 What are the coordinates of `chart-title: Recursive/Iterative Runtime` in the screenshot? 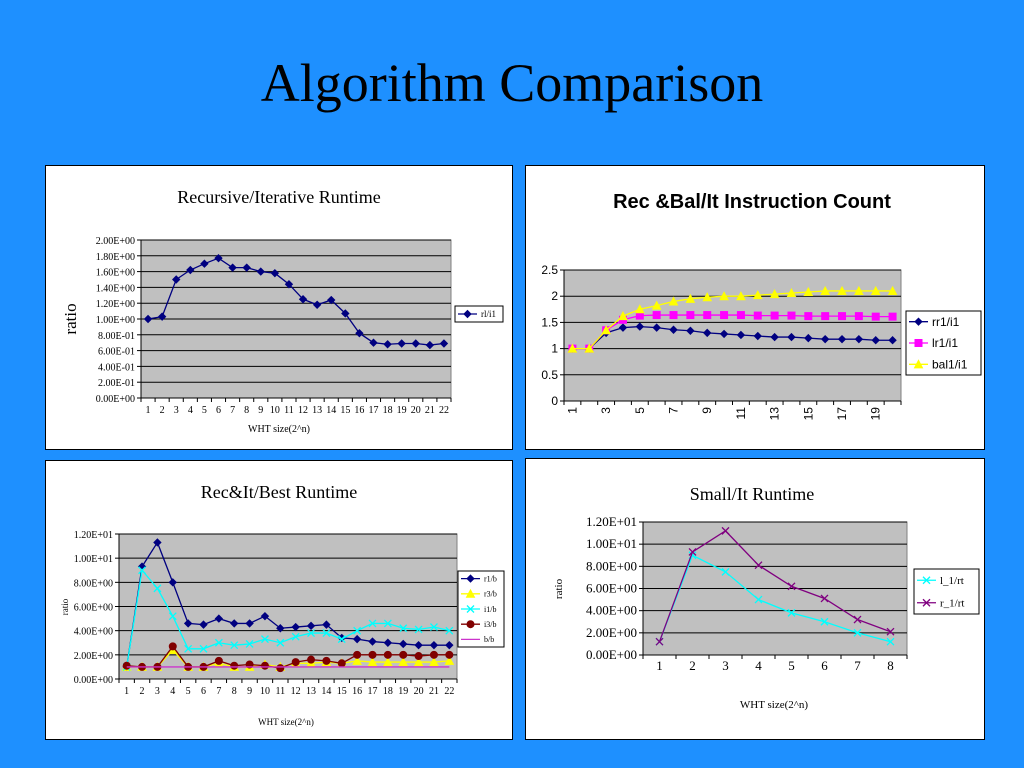 It's located at (278, 197).